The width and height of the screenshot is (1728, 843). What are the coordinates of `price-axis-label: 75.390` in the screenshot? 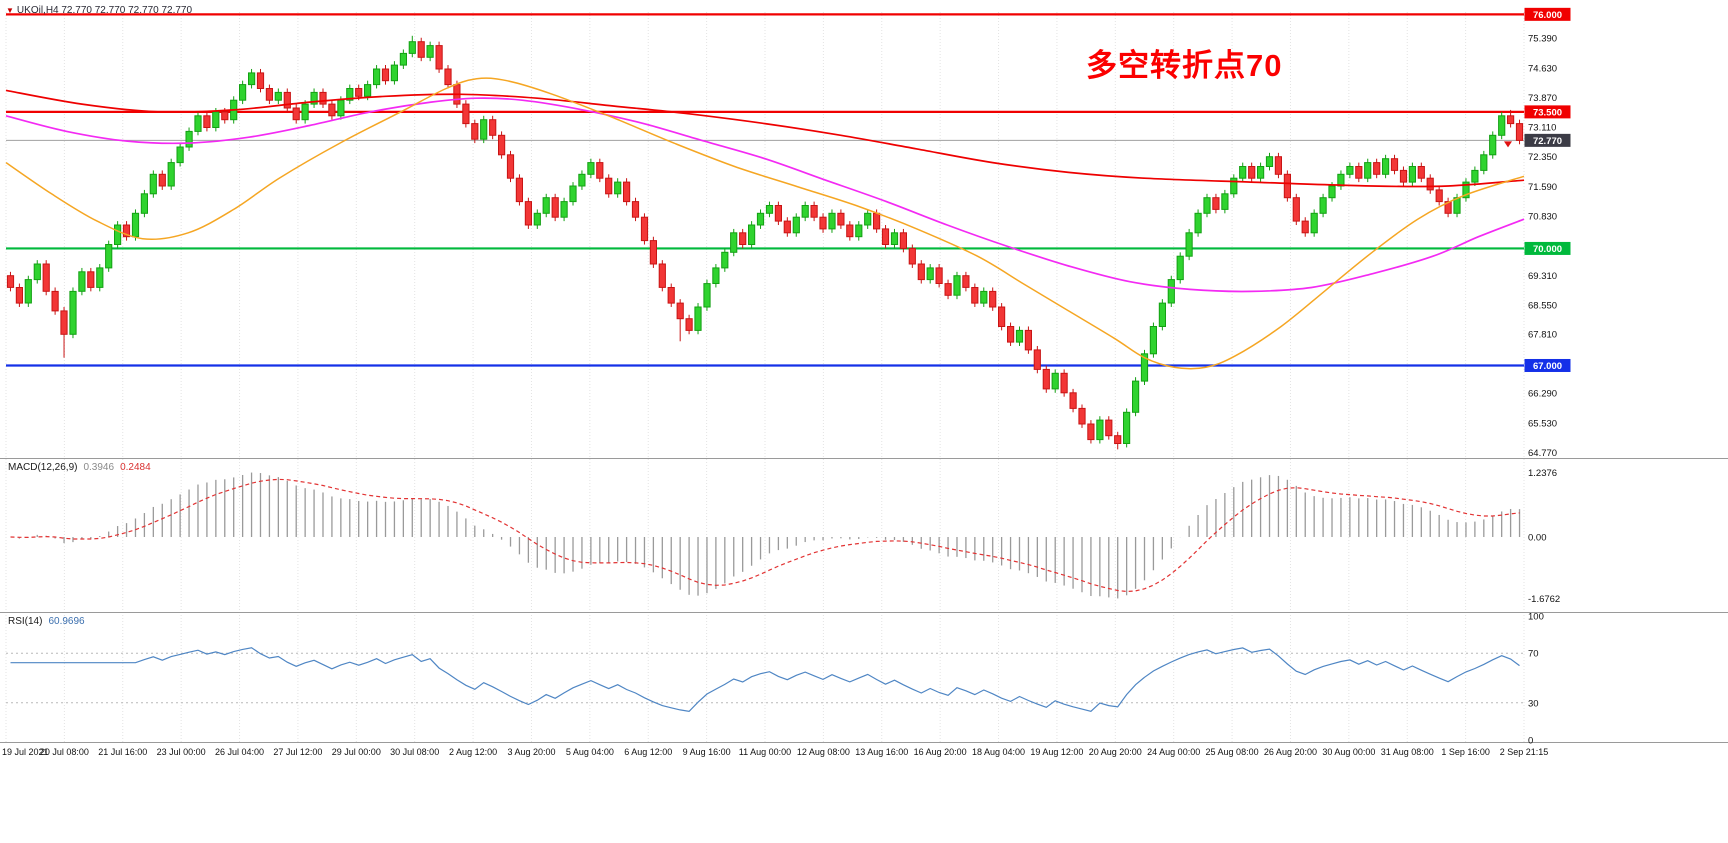 It's located at (1542, 39).